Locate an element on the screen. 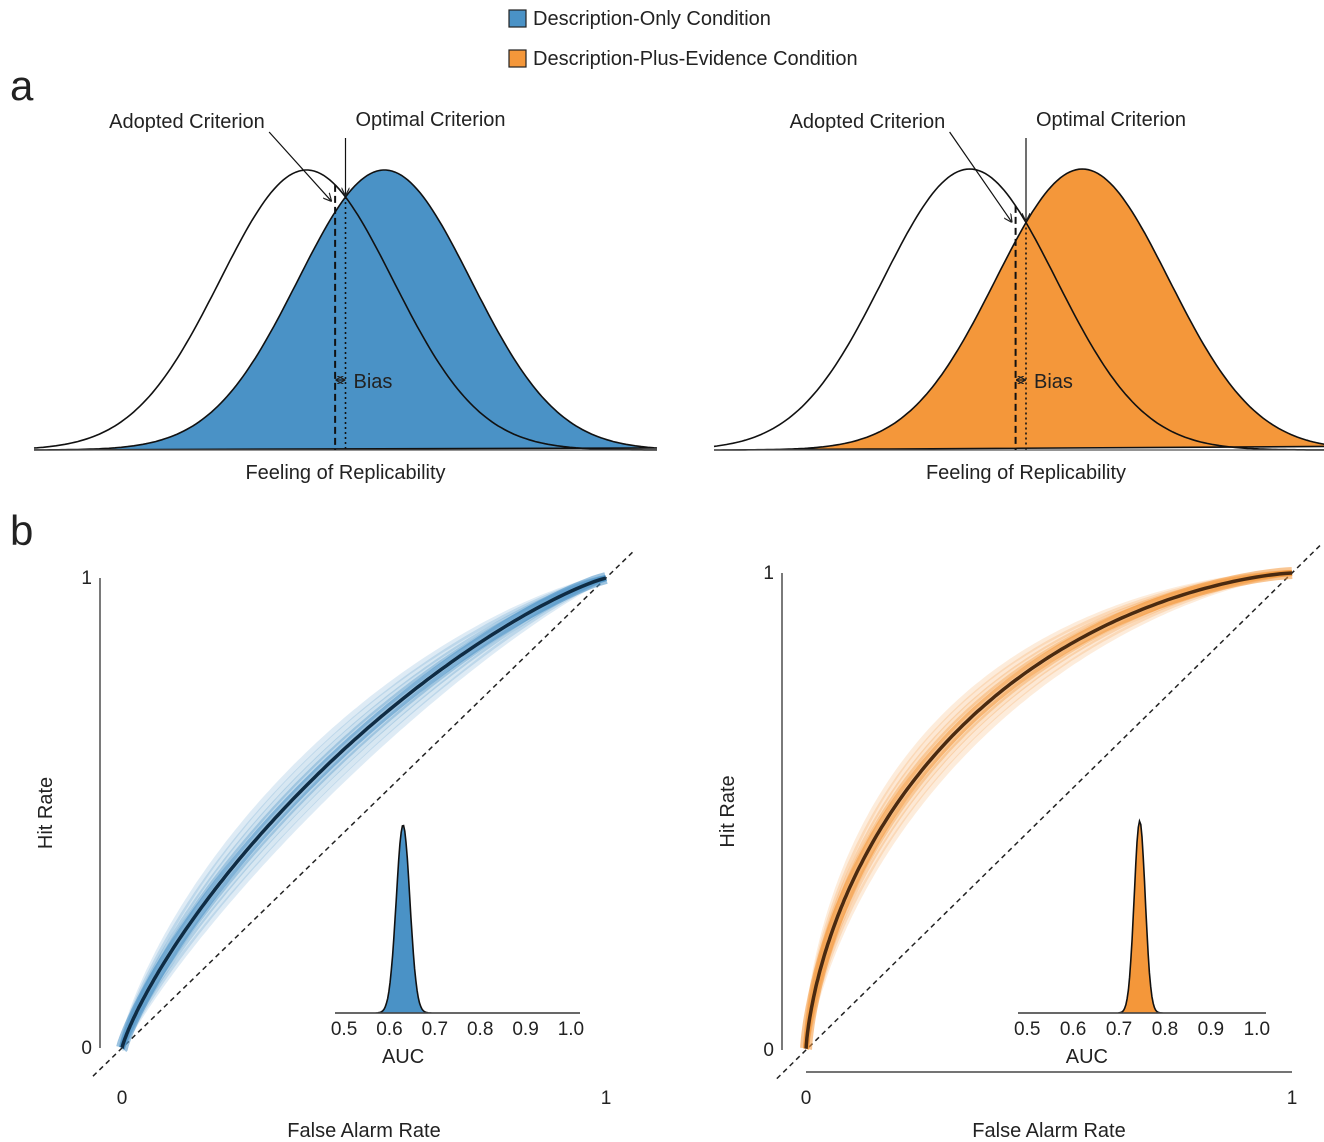 This screenshot has width=1324, height=1142. noise-distribution is located at coordinates (1018, 309).